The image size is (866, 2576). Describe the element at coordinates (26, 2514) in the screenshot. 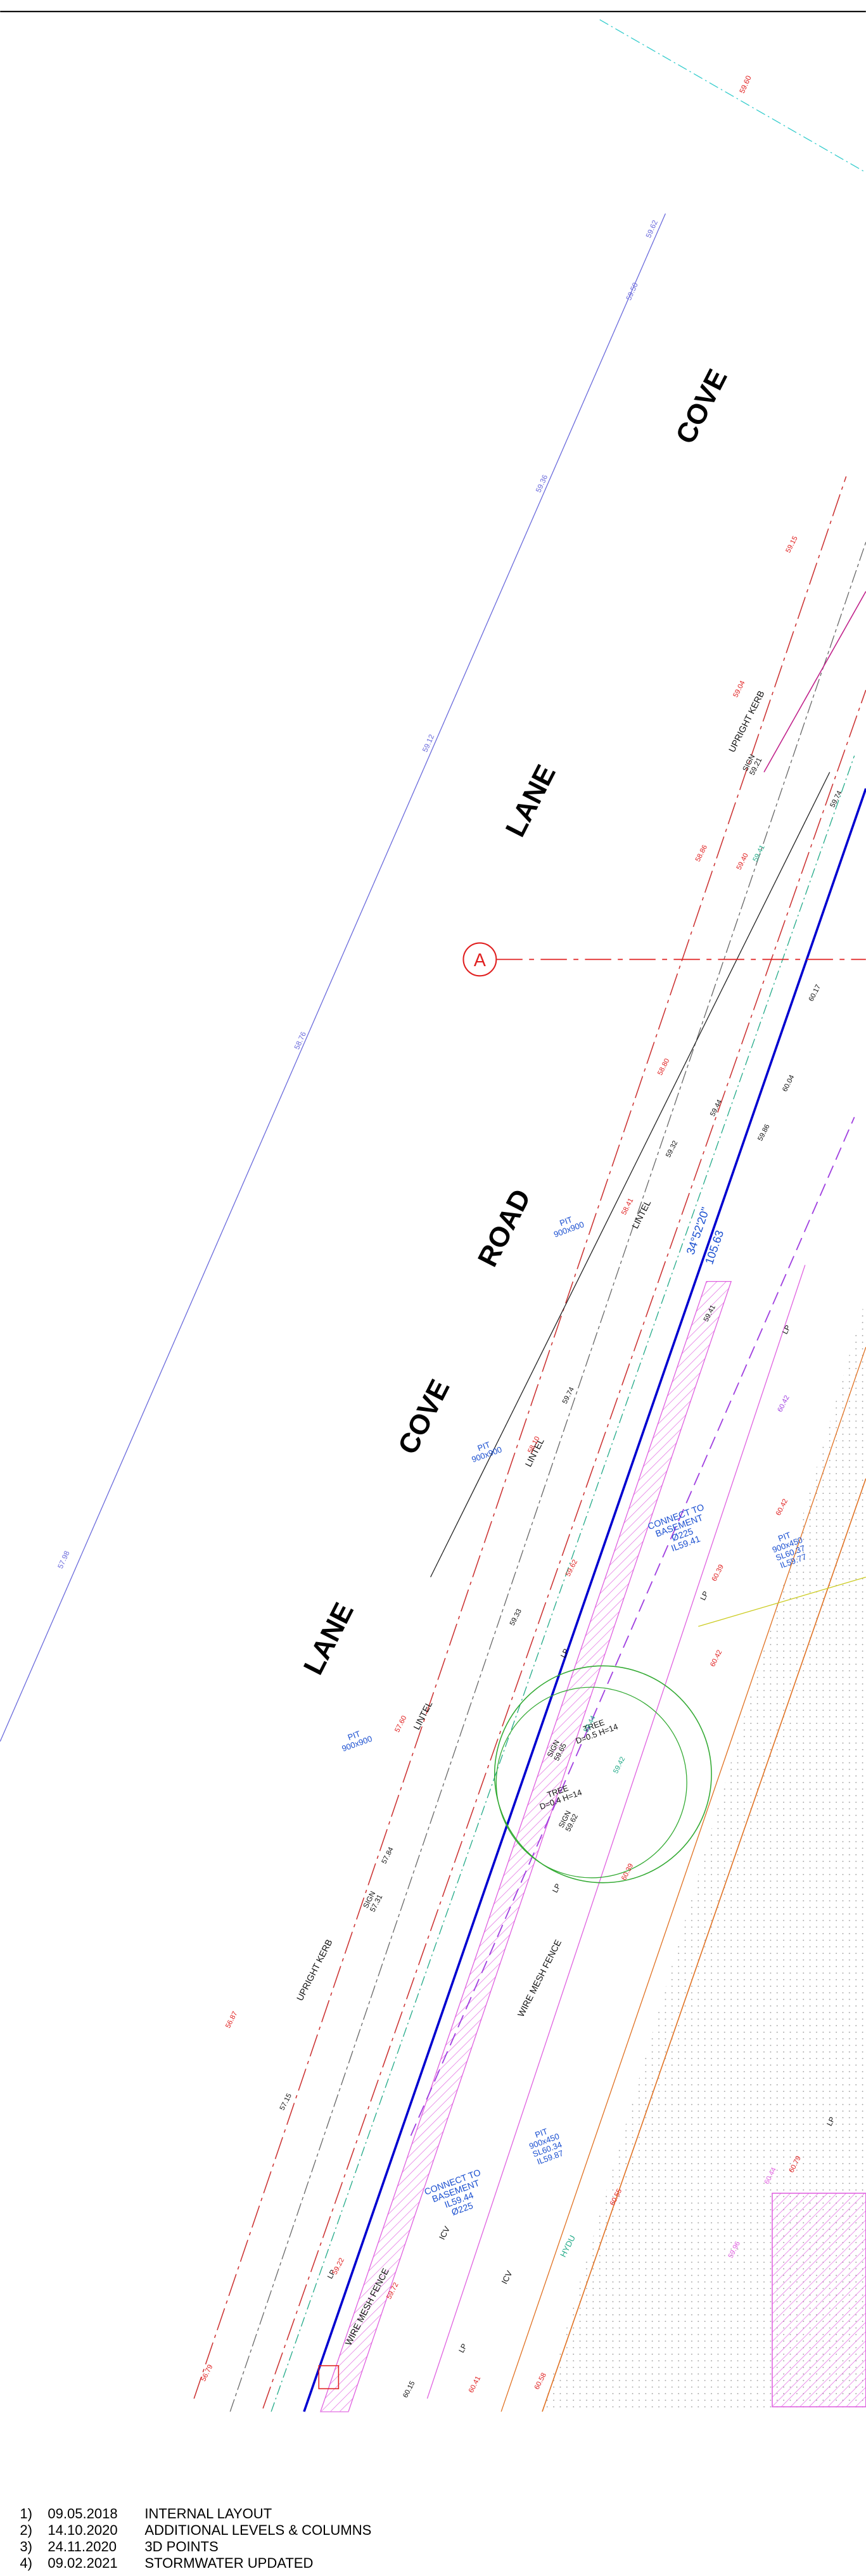

I see `revision-number: 1)` at that location.